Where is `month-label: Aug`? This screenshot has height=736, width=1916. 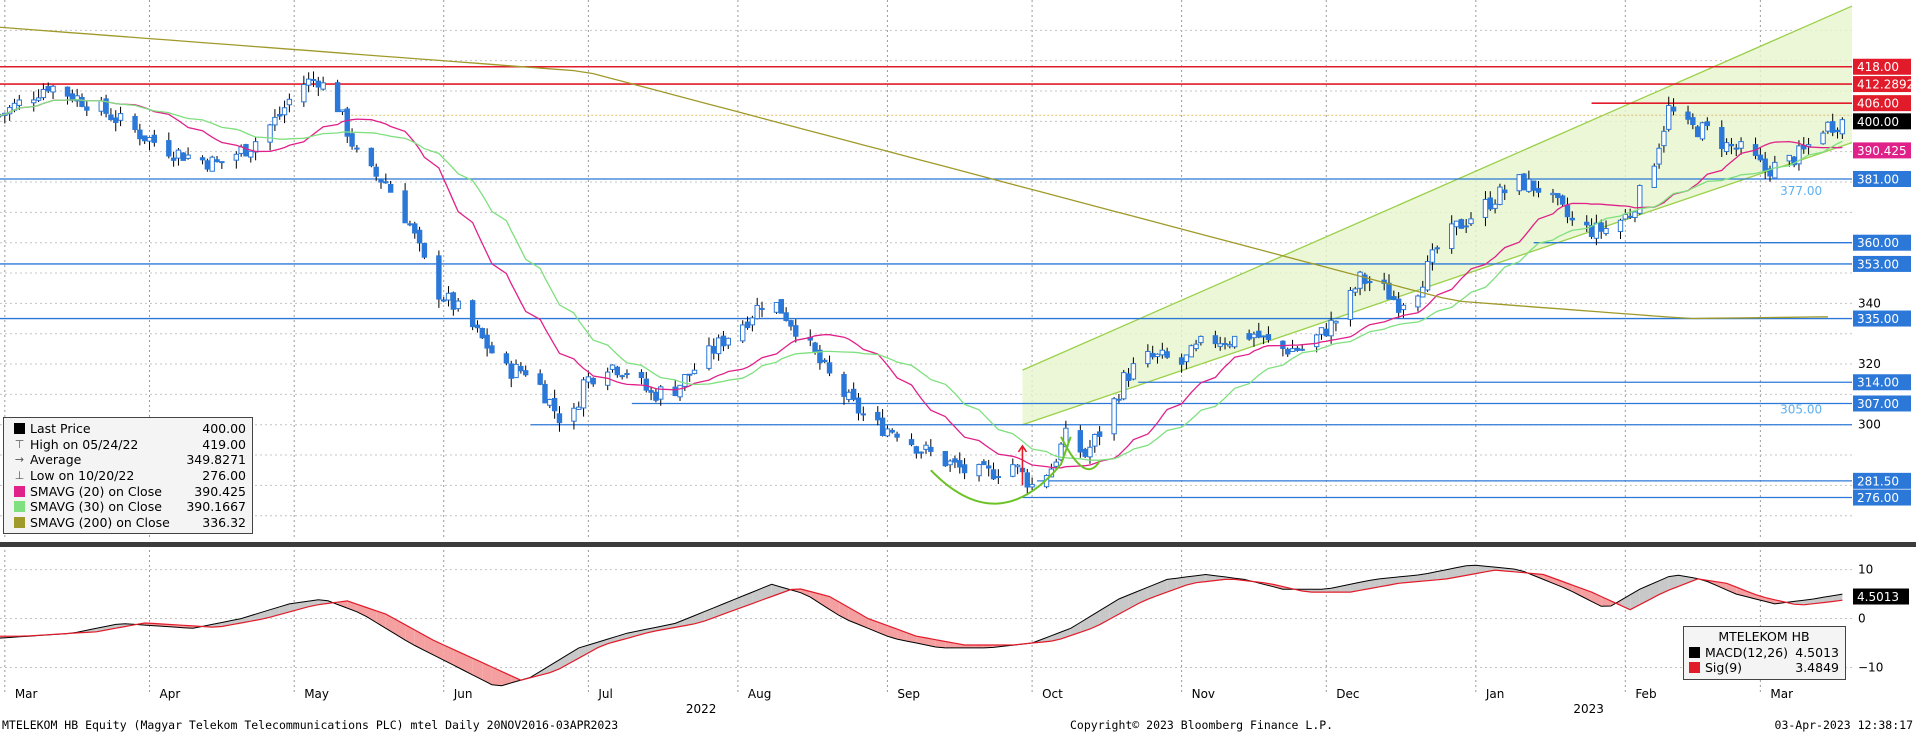 month-label: Aug is located at coordinates (759, 694).